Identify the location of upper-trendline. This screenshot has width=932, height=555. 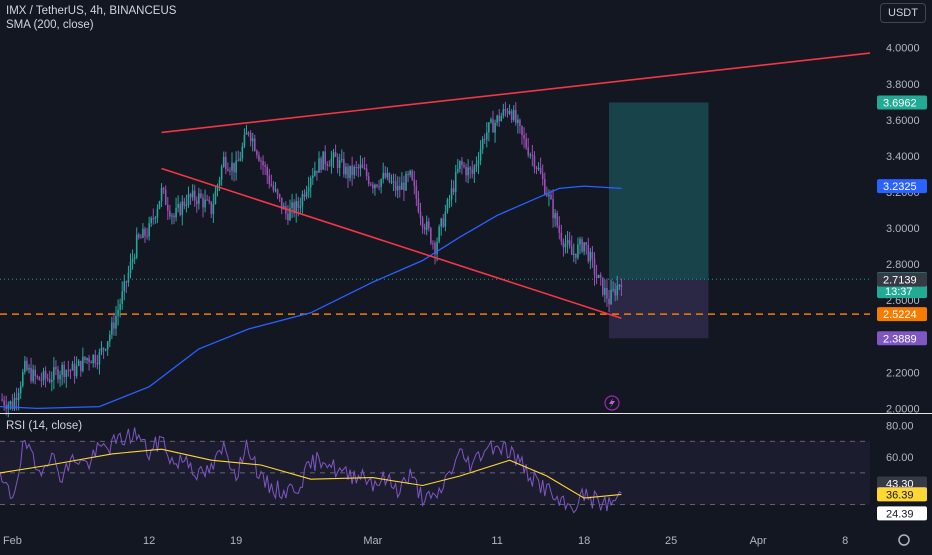
(516, 93).